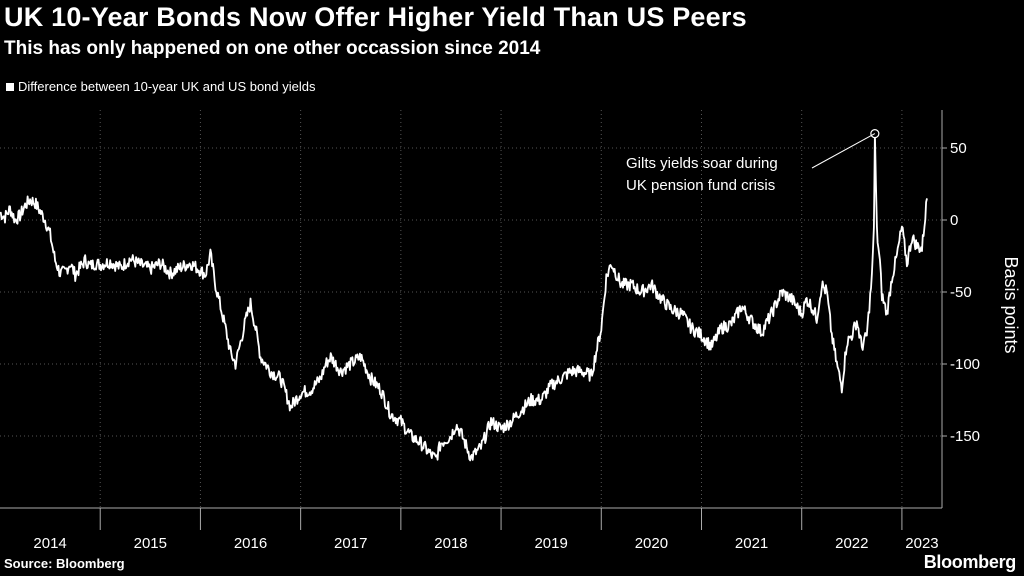  I want to click on annotation-text: Gilts yields soar during, so click(702, 163).